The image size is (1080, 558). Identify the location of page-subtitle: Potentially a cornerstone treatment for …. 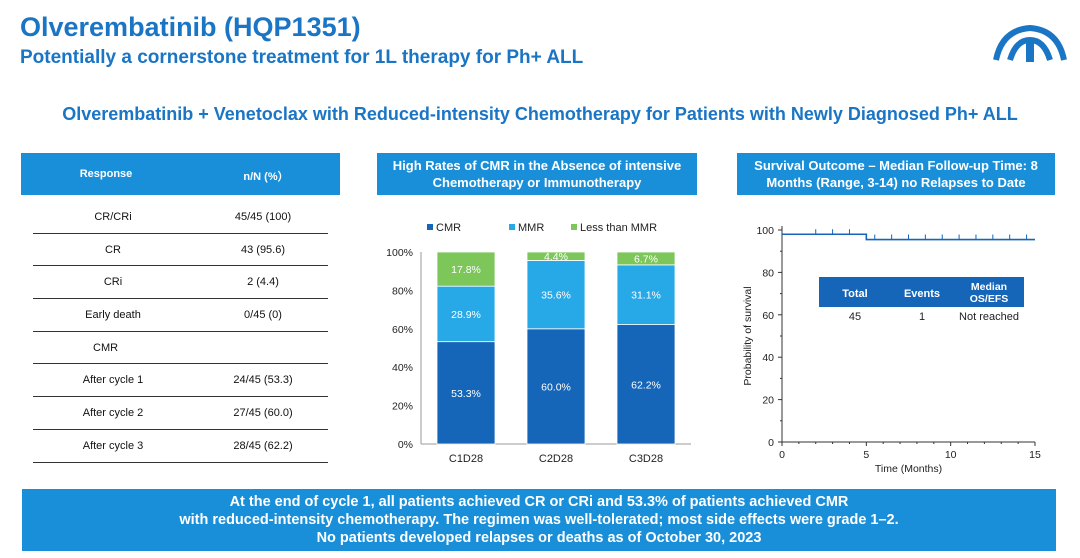
(302, 57).